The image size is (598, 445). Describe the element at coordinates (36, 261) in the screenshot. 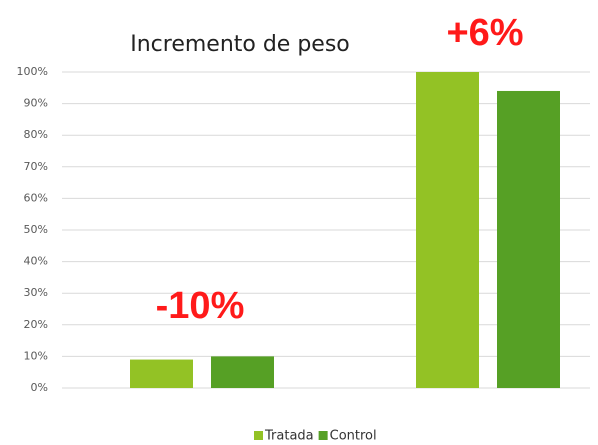

I see `y-tick-label: 40%` at that location.